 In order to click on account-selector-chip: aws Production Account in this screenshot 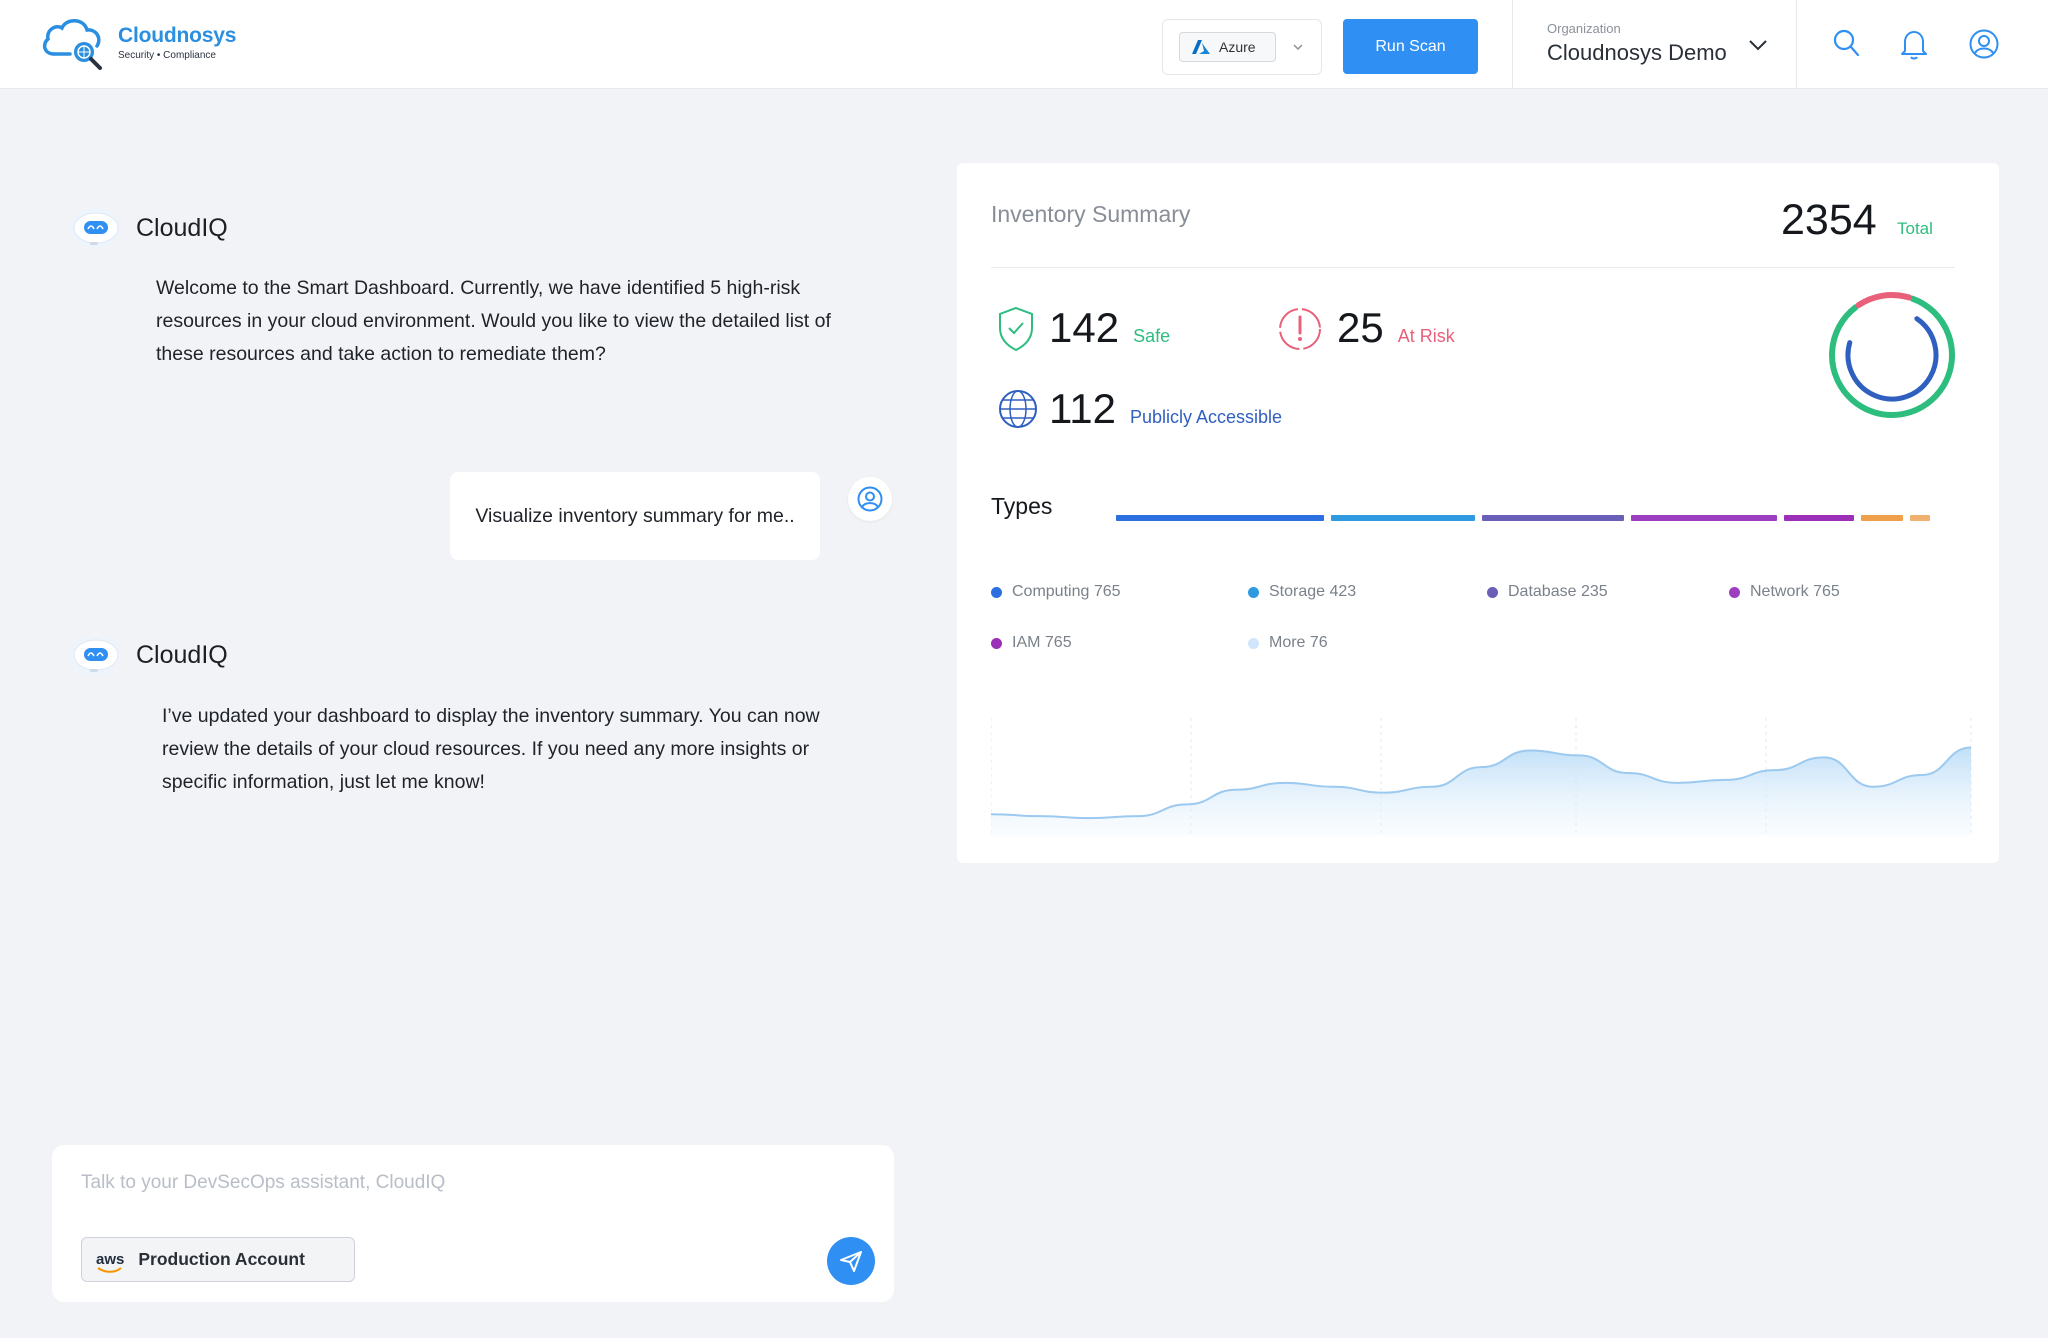, I will do `click(218, 1259)`.